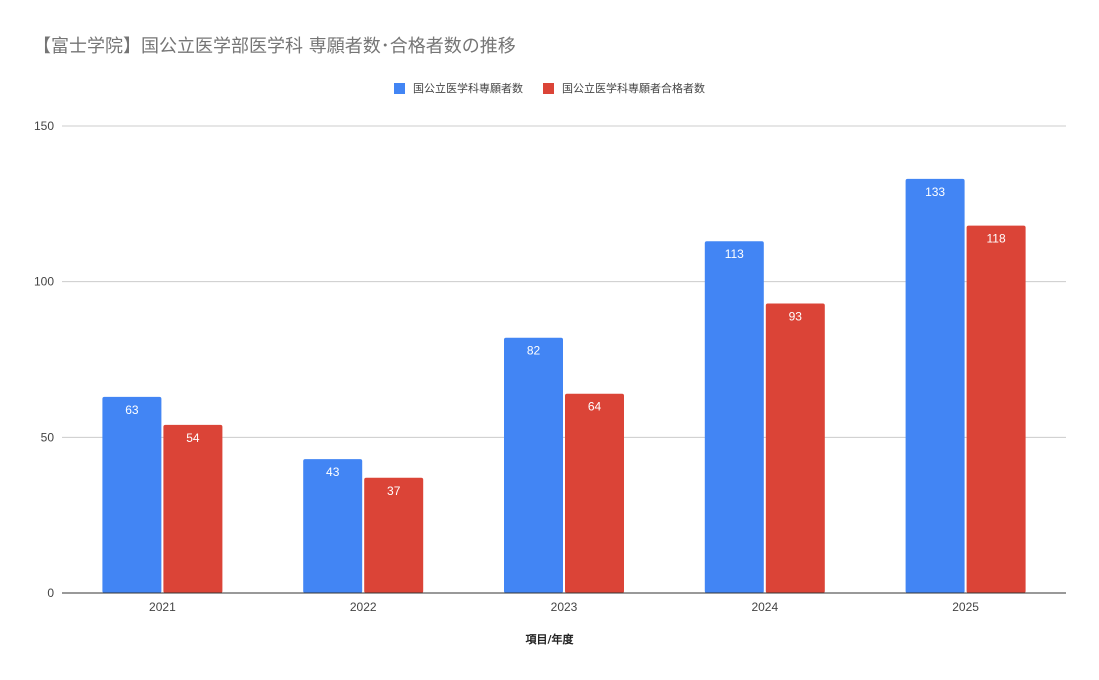  I want to click on data-label: 54, so click(193, 438).